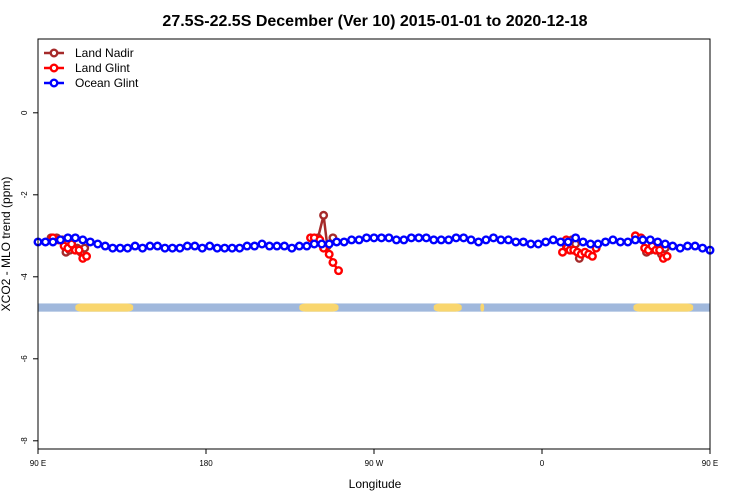 This screenshot has width=750, height=500. What do you see at coordinates (206, 463) in the screenshot?
I see `x-tick-label: 180` at bounding box center [206, 463].